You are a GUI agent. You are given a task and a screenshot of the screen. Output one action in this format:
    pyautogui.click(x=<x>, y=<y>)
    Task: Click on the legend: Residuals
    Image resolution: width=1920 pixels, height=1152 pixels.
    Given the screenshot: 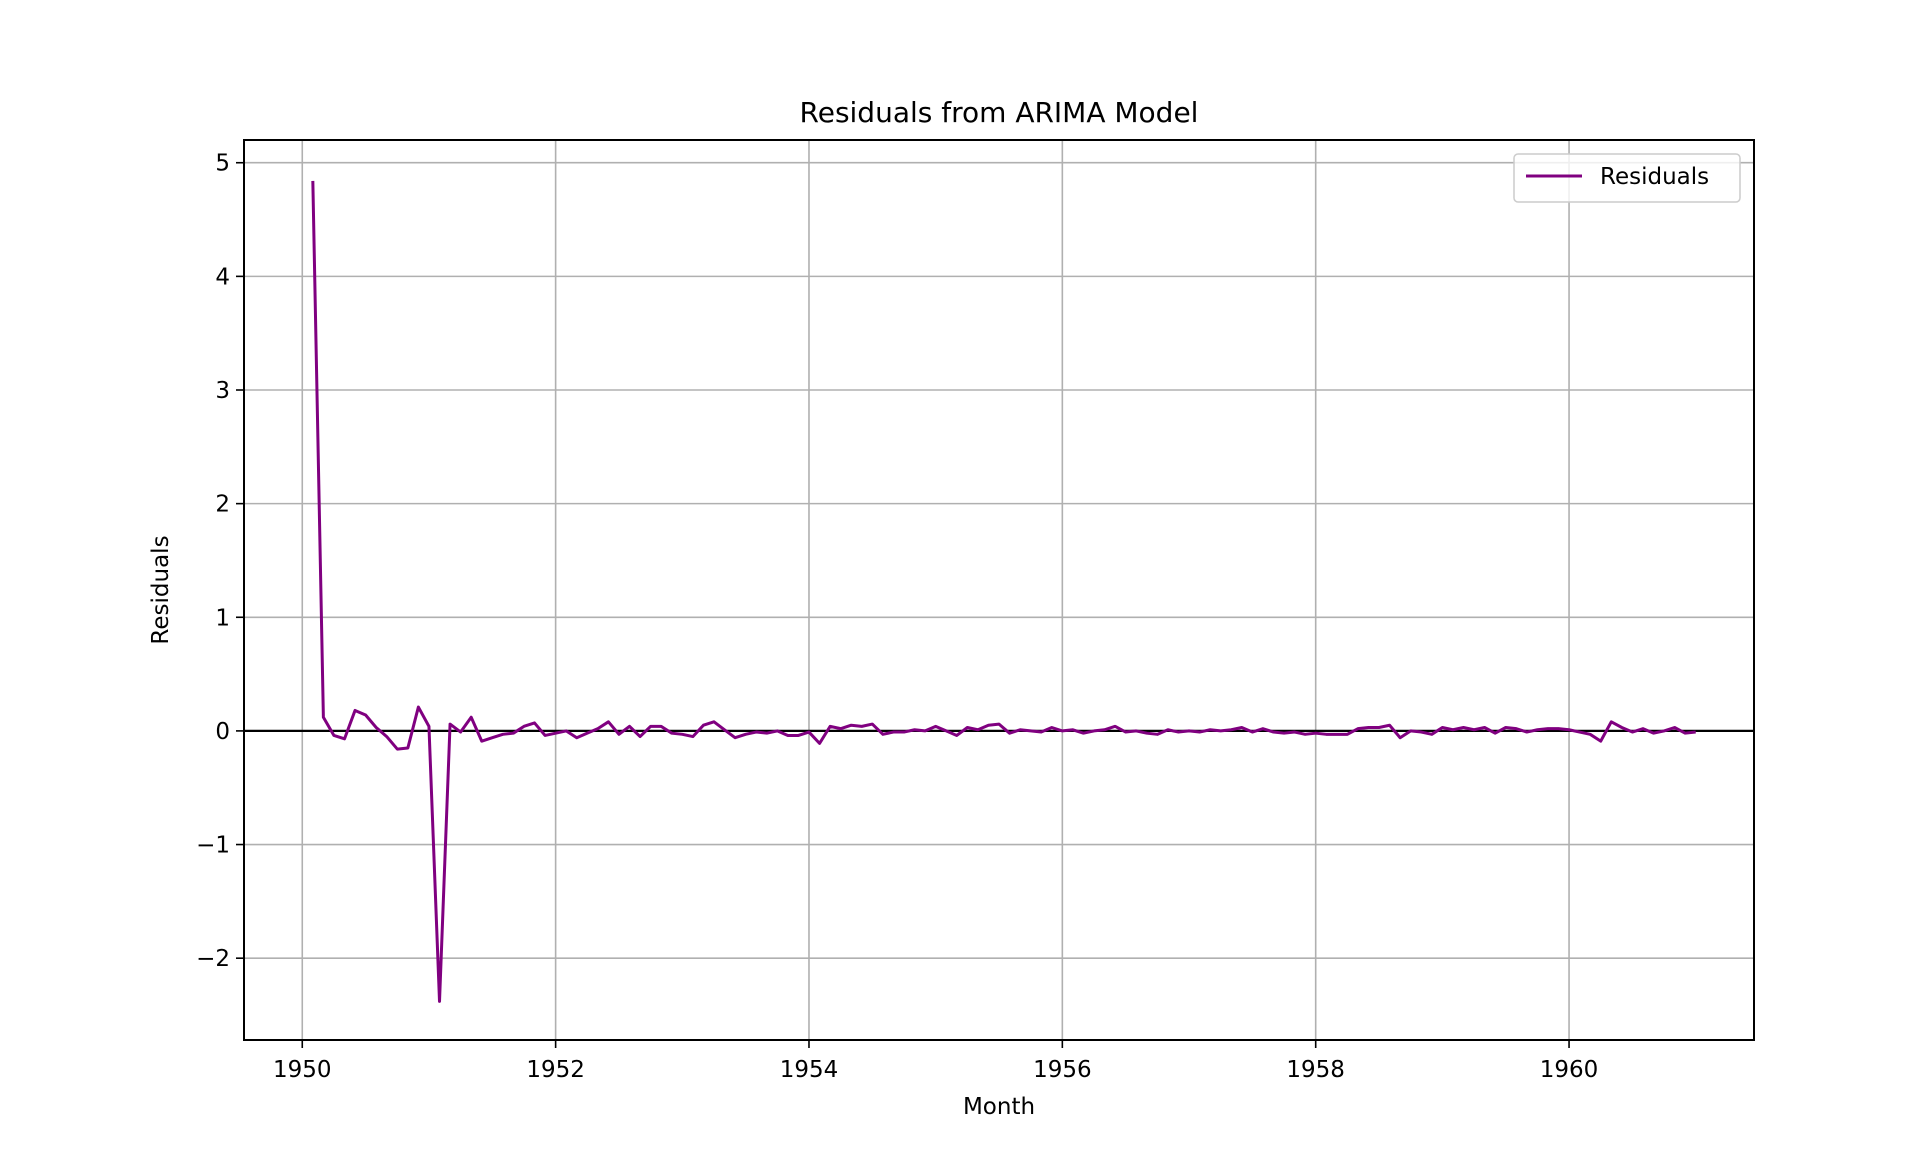 What is the action you would take?
    pyautogui.click(x=1627, y=178)
    